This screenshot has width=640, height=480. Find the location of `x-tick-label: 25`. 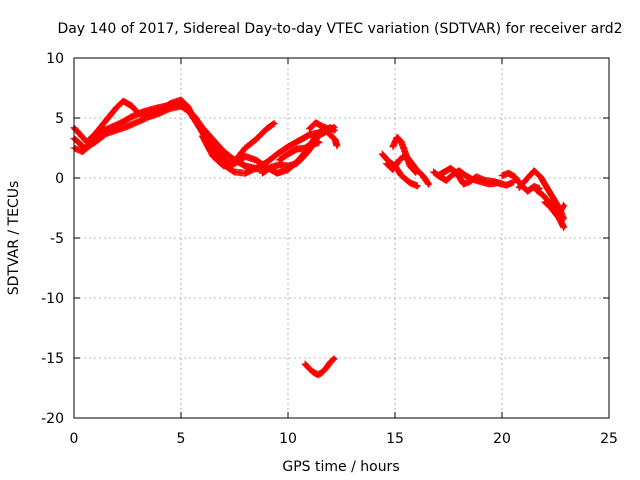

x-tick-label: 25 is located at coordinates (609, 439).